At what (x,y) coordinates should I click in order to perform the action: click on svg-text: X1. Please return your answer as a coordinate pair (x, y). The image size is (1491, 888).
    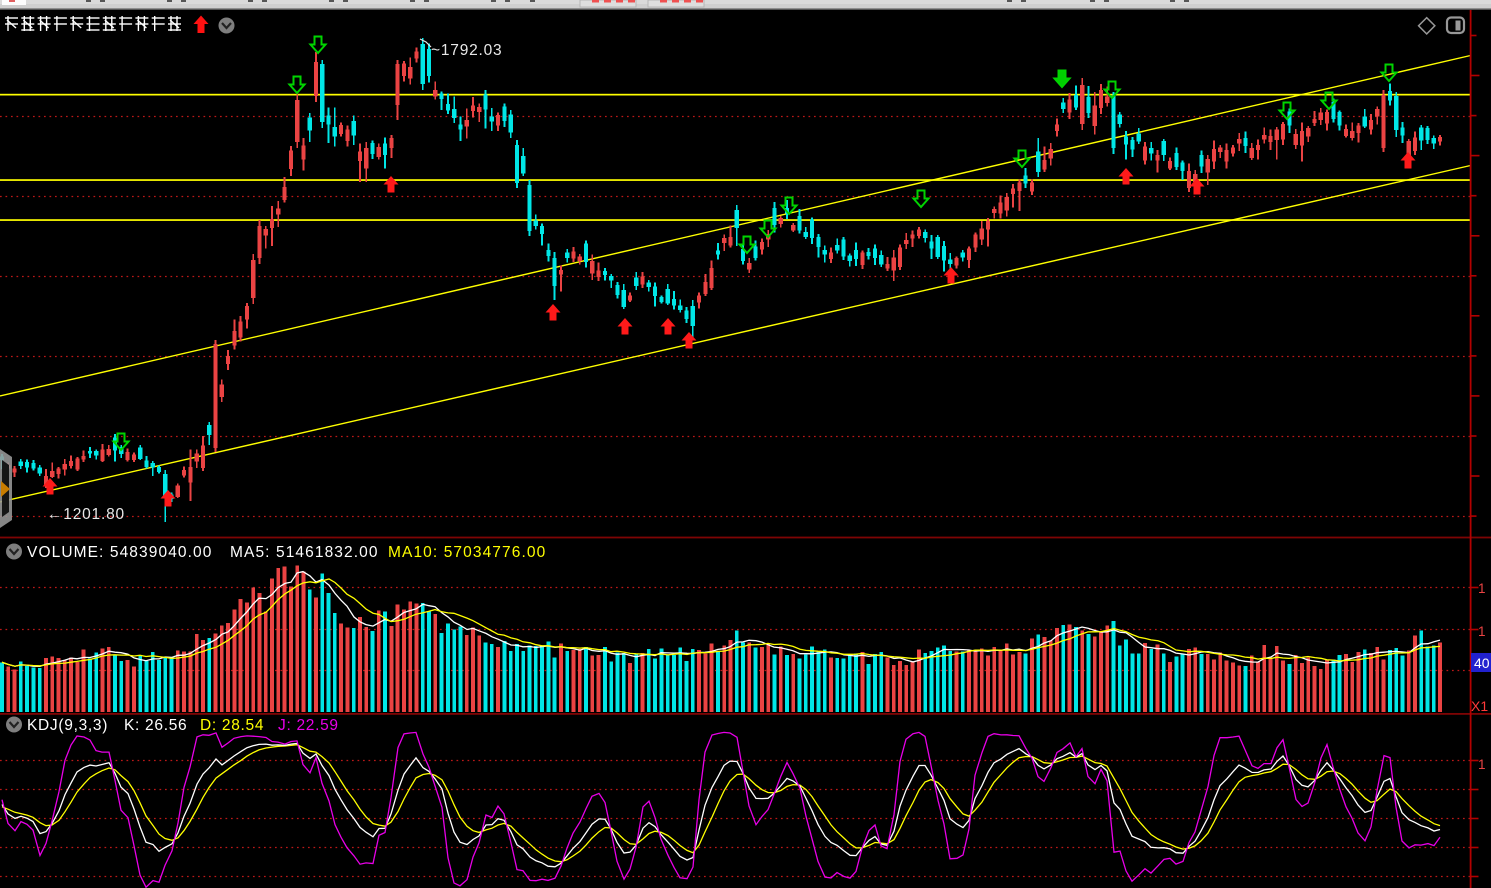
    Looking at the image, I should click on (1479, 706).